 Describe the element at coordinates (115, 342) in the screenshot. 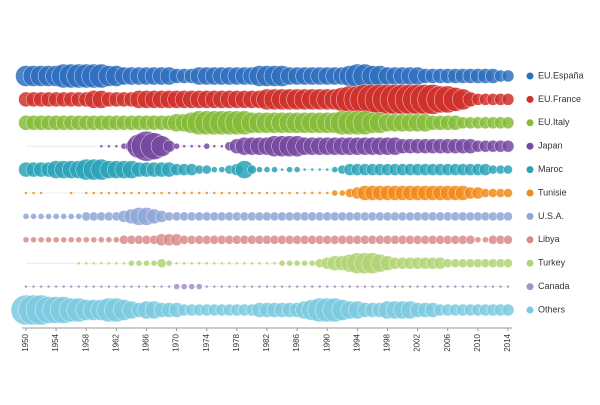

I see `x-tick-label: 1962` at that location.